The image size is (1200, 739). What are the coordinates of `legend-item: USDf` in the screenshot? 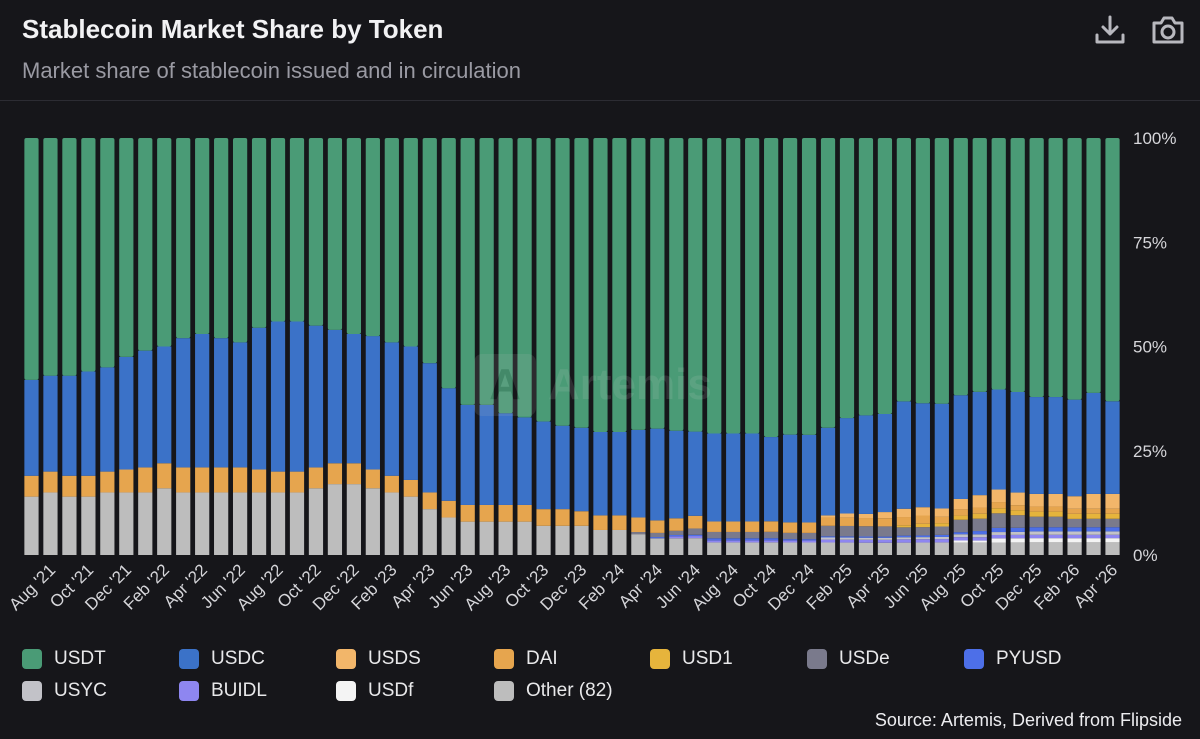 It's located at (374, 691).